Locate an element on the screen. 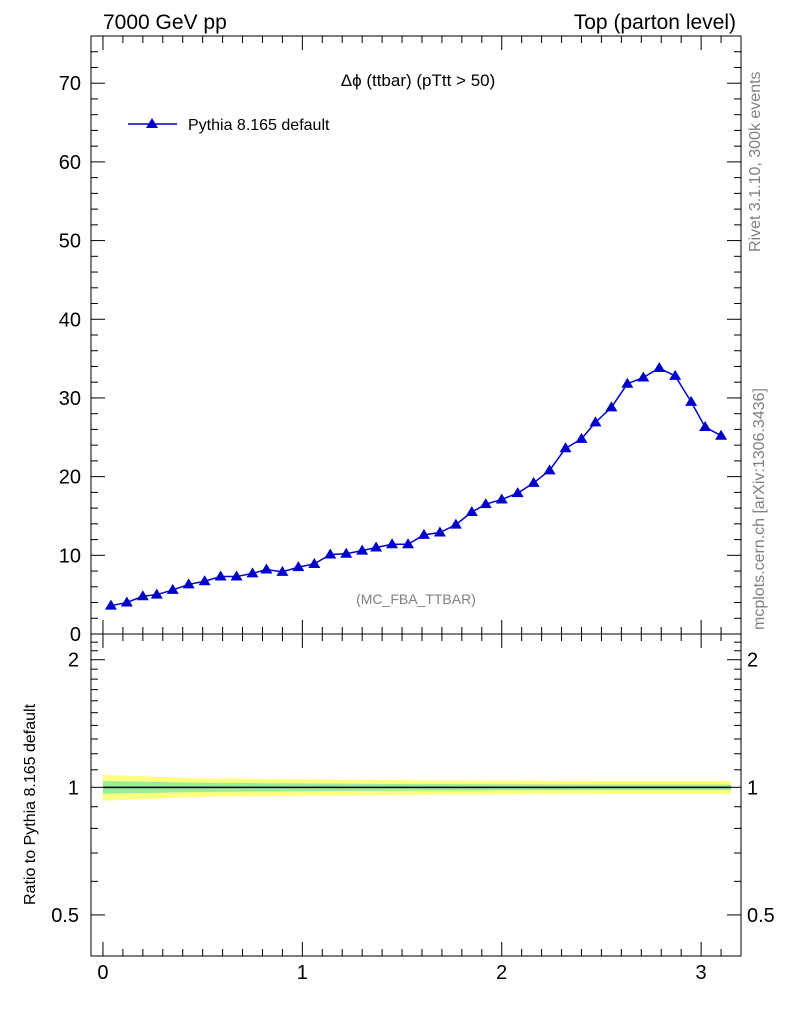 This screenshot has height=1024, width=786. header-left: 7000 GeV pp is located at coordinates (165, 22).